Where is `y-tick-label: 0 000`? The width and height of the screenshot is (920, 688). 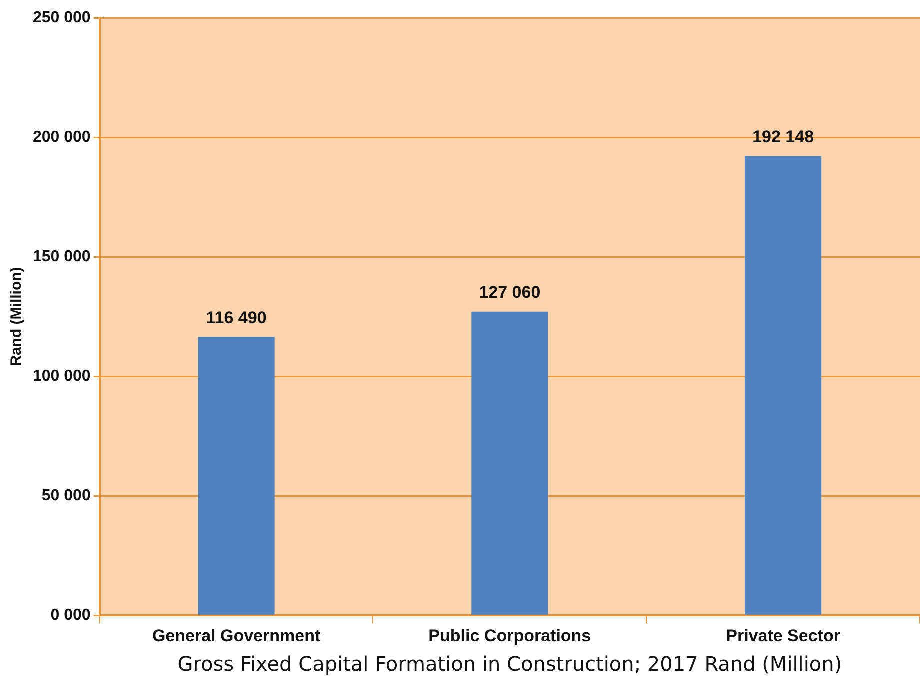 y-tick-label: 0 000 is located at coordinates (70, 615).